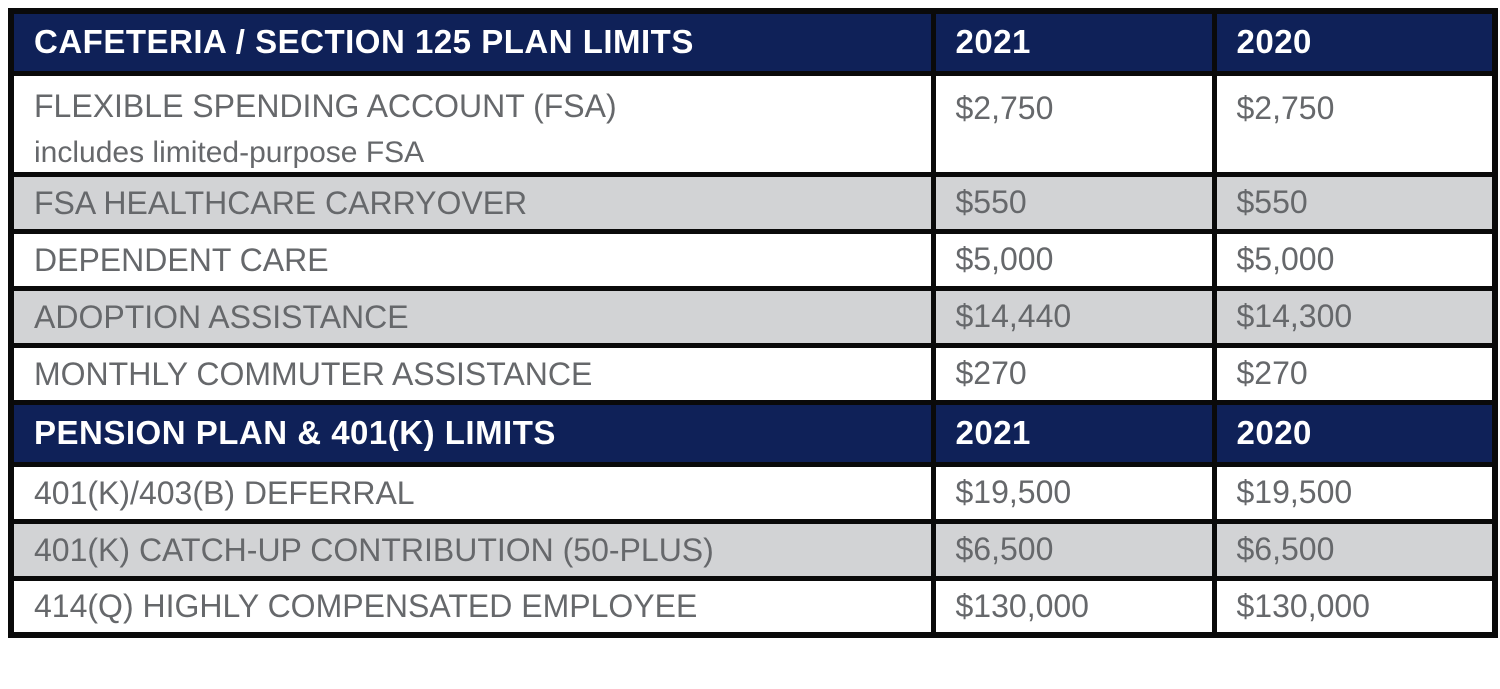 Image resolution: width=1500 pixels, height=689 pixels. I want to click on row-label: DEPENDENT CARE, so click(181, 259).